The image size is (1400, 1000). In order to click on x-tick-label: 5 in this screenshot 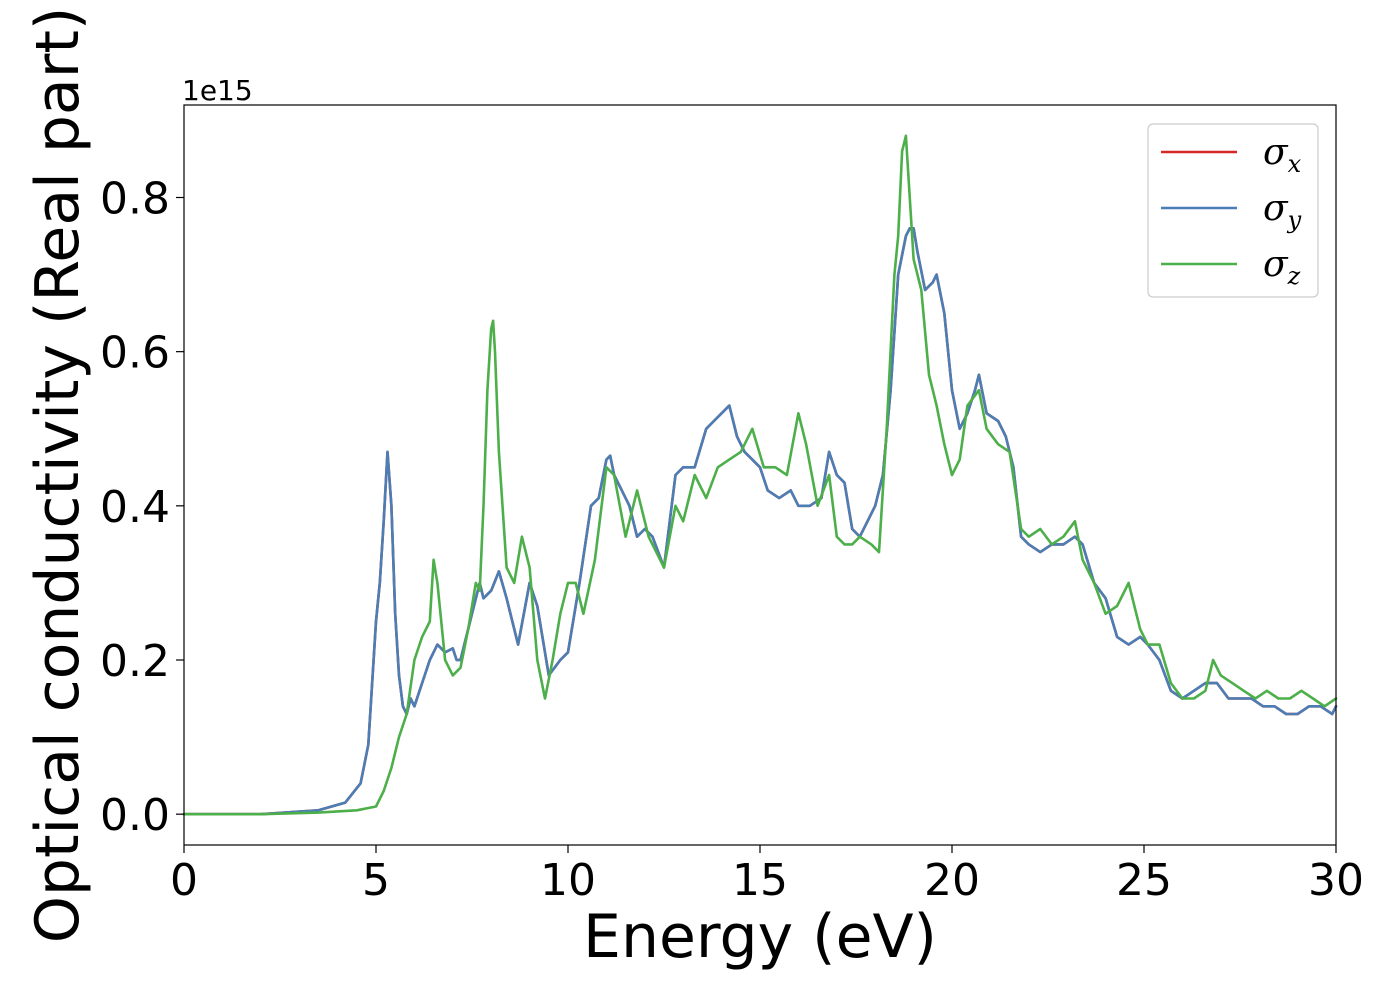, I will do `click(376, 880)`.